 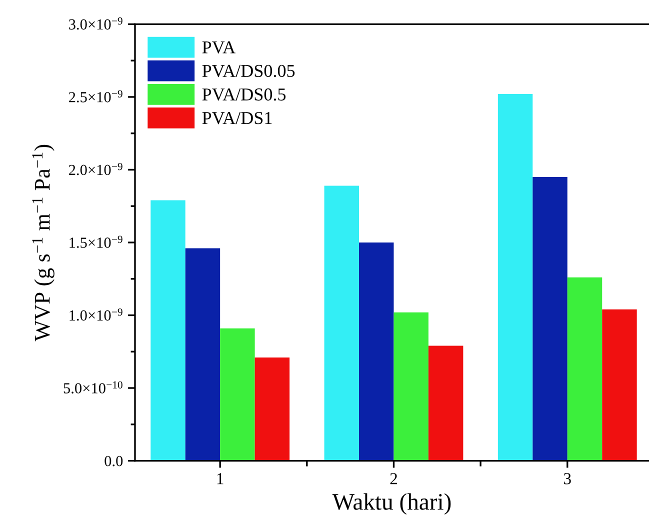 I want to click on legend-label: PVA/DS0.05, so click(x=248, y=71).